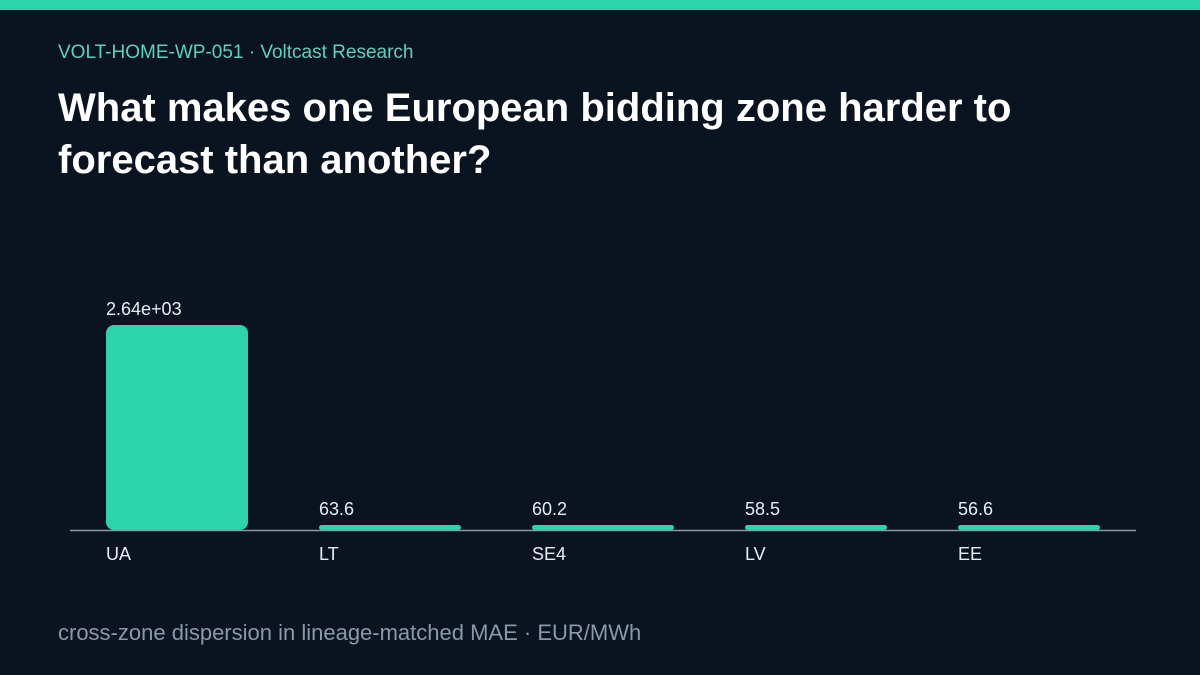 This screenshot has width=1200, height=675. I want to click on bar-lv, so click(816, 527).